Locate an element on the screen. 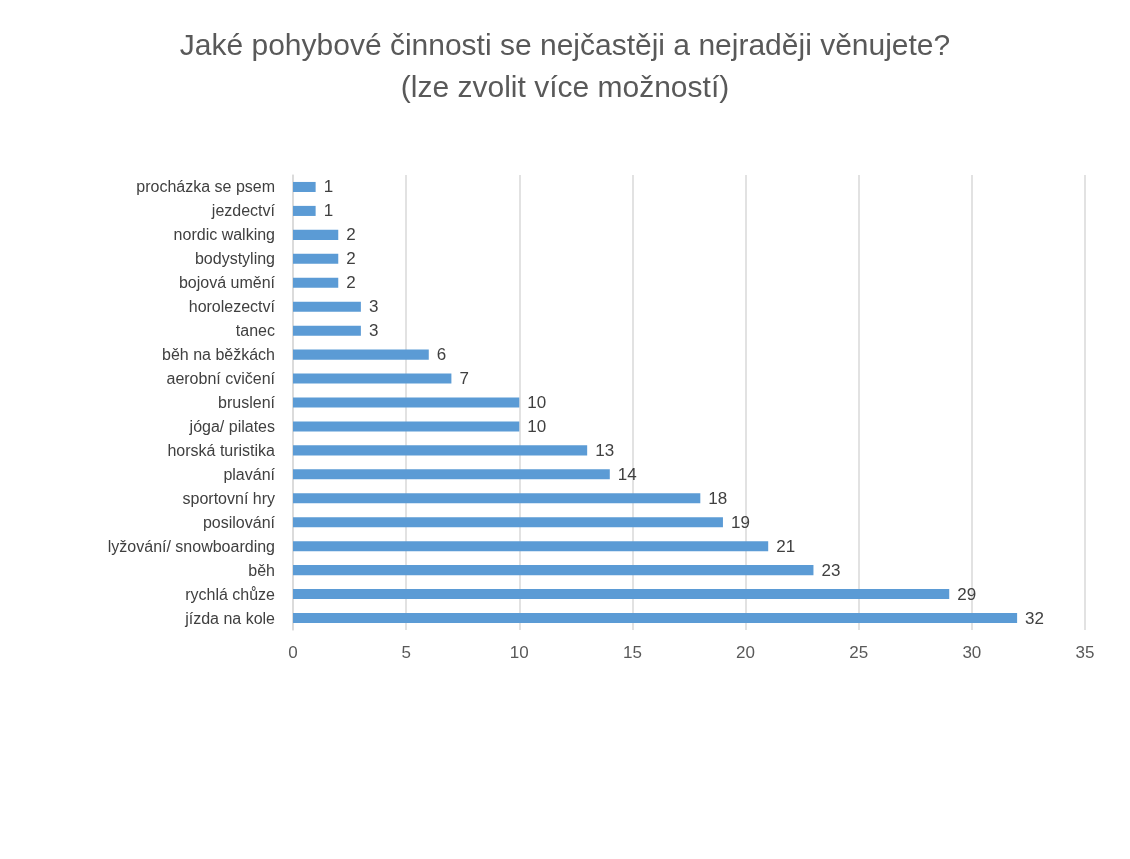 This screenshot has height=859, width=1130. y-tick-label: horolezectví is located at coordinates (232, 307).